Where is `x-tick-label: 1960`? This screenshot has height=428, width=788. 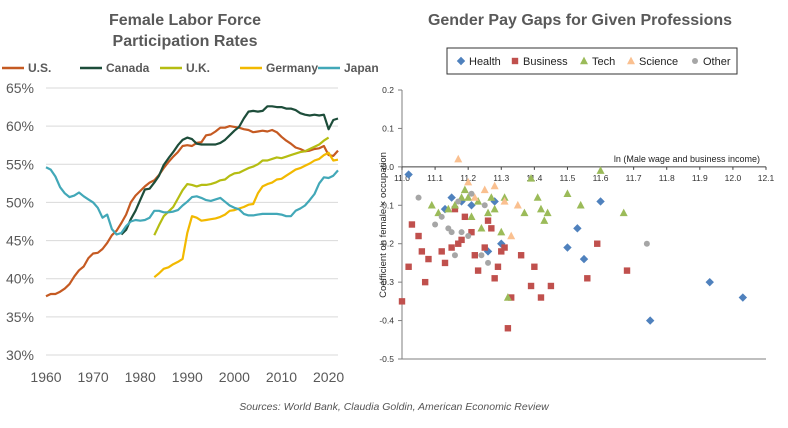
x-tick-label: 1960 is located at coordinates (45, 377).